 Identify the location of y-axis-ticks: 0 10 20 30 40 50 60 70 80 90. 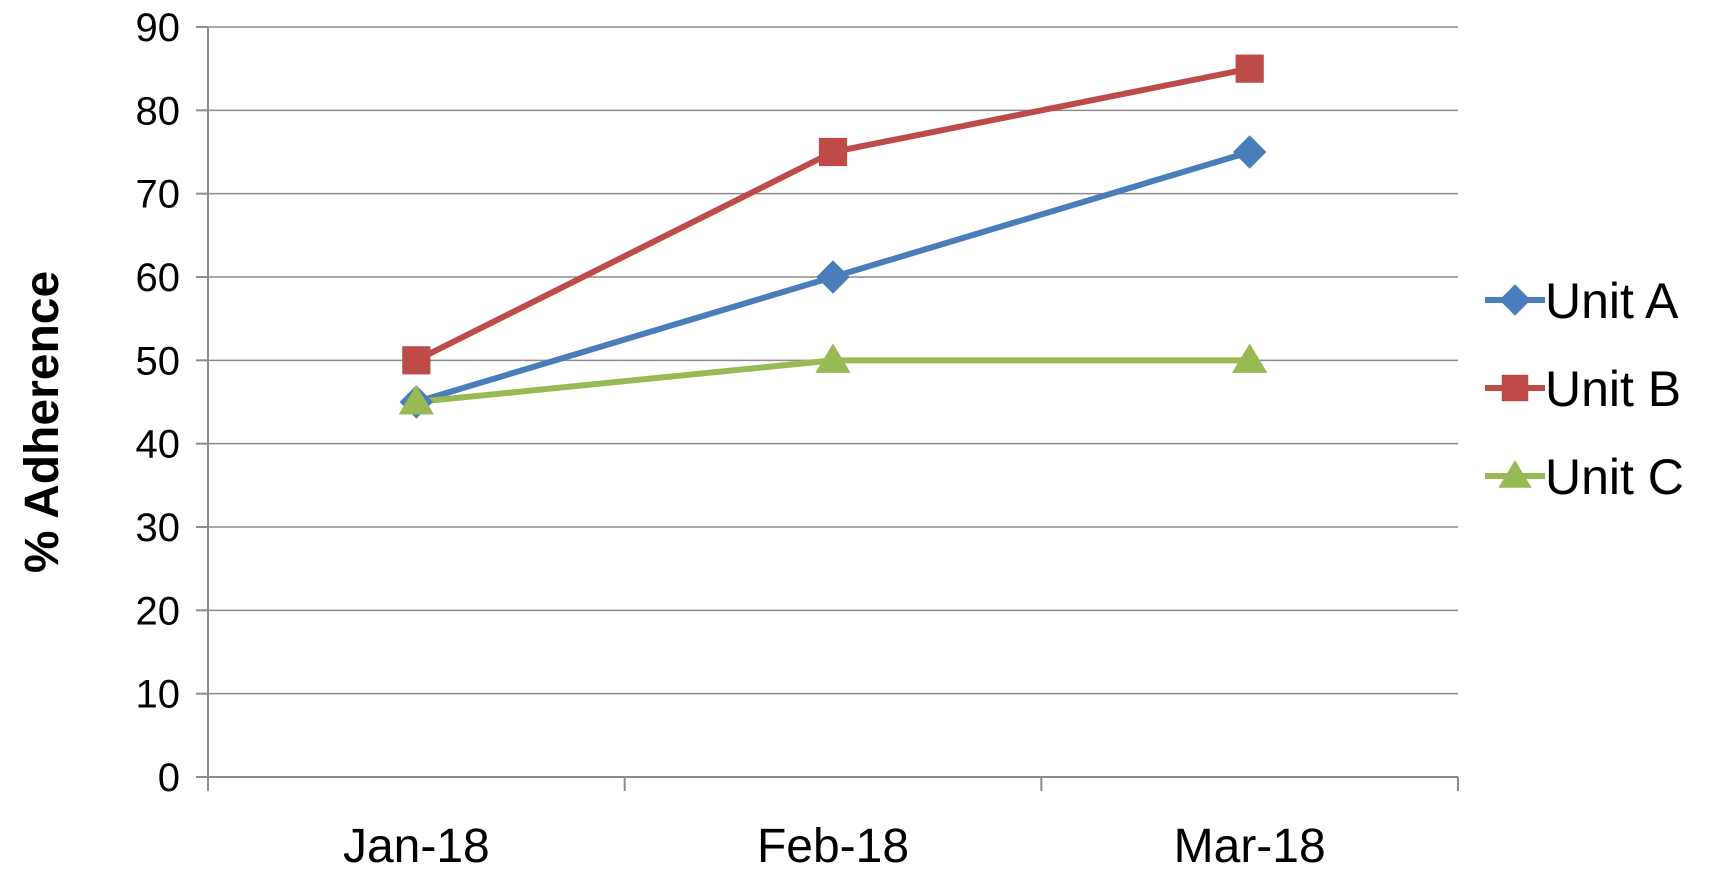
(172, 403).